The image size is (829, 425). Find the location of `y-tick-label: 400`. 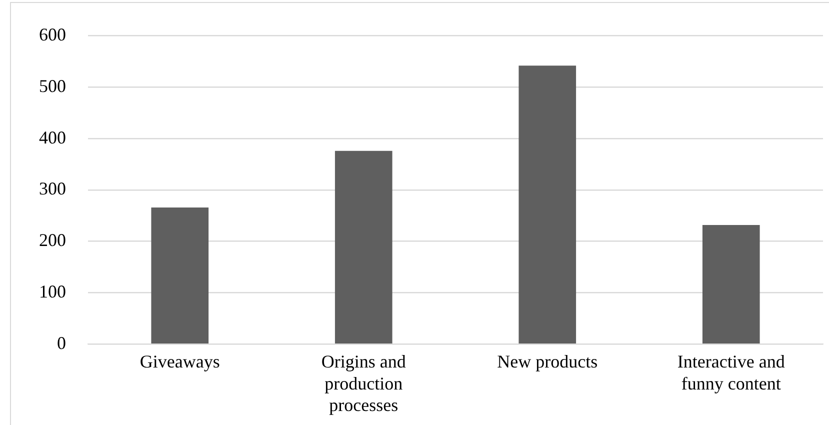

y-tick-label: 400 is located at coordinates (52, 137).